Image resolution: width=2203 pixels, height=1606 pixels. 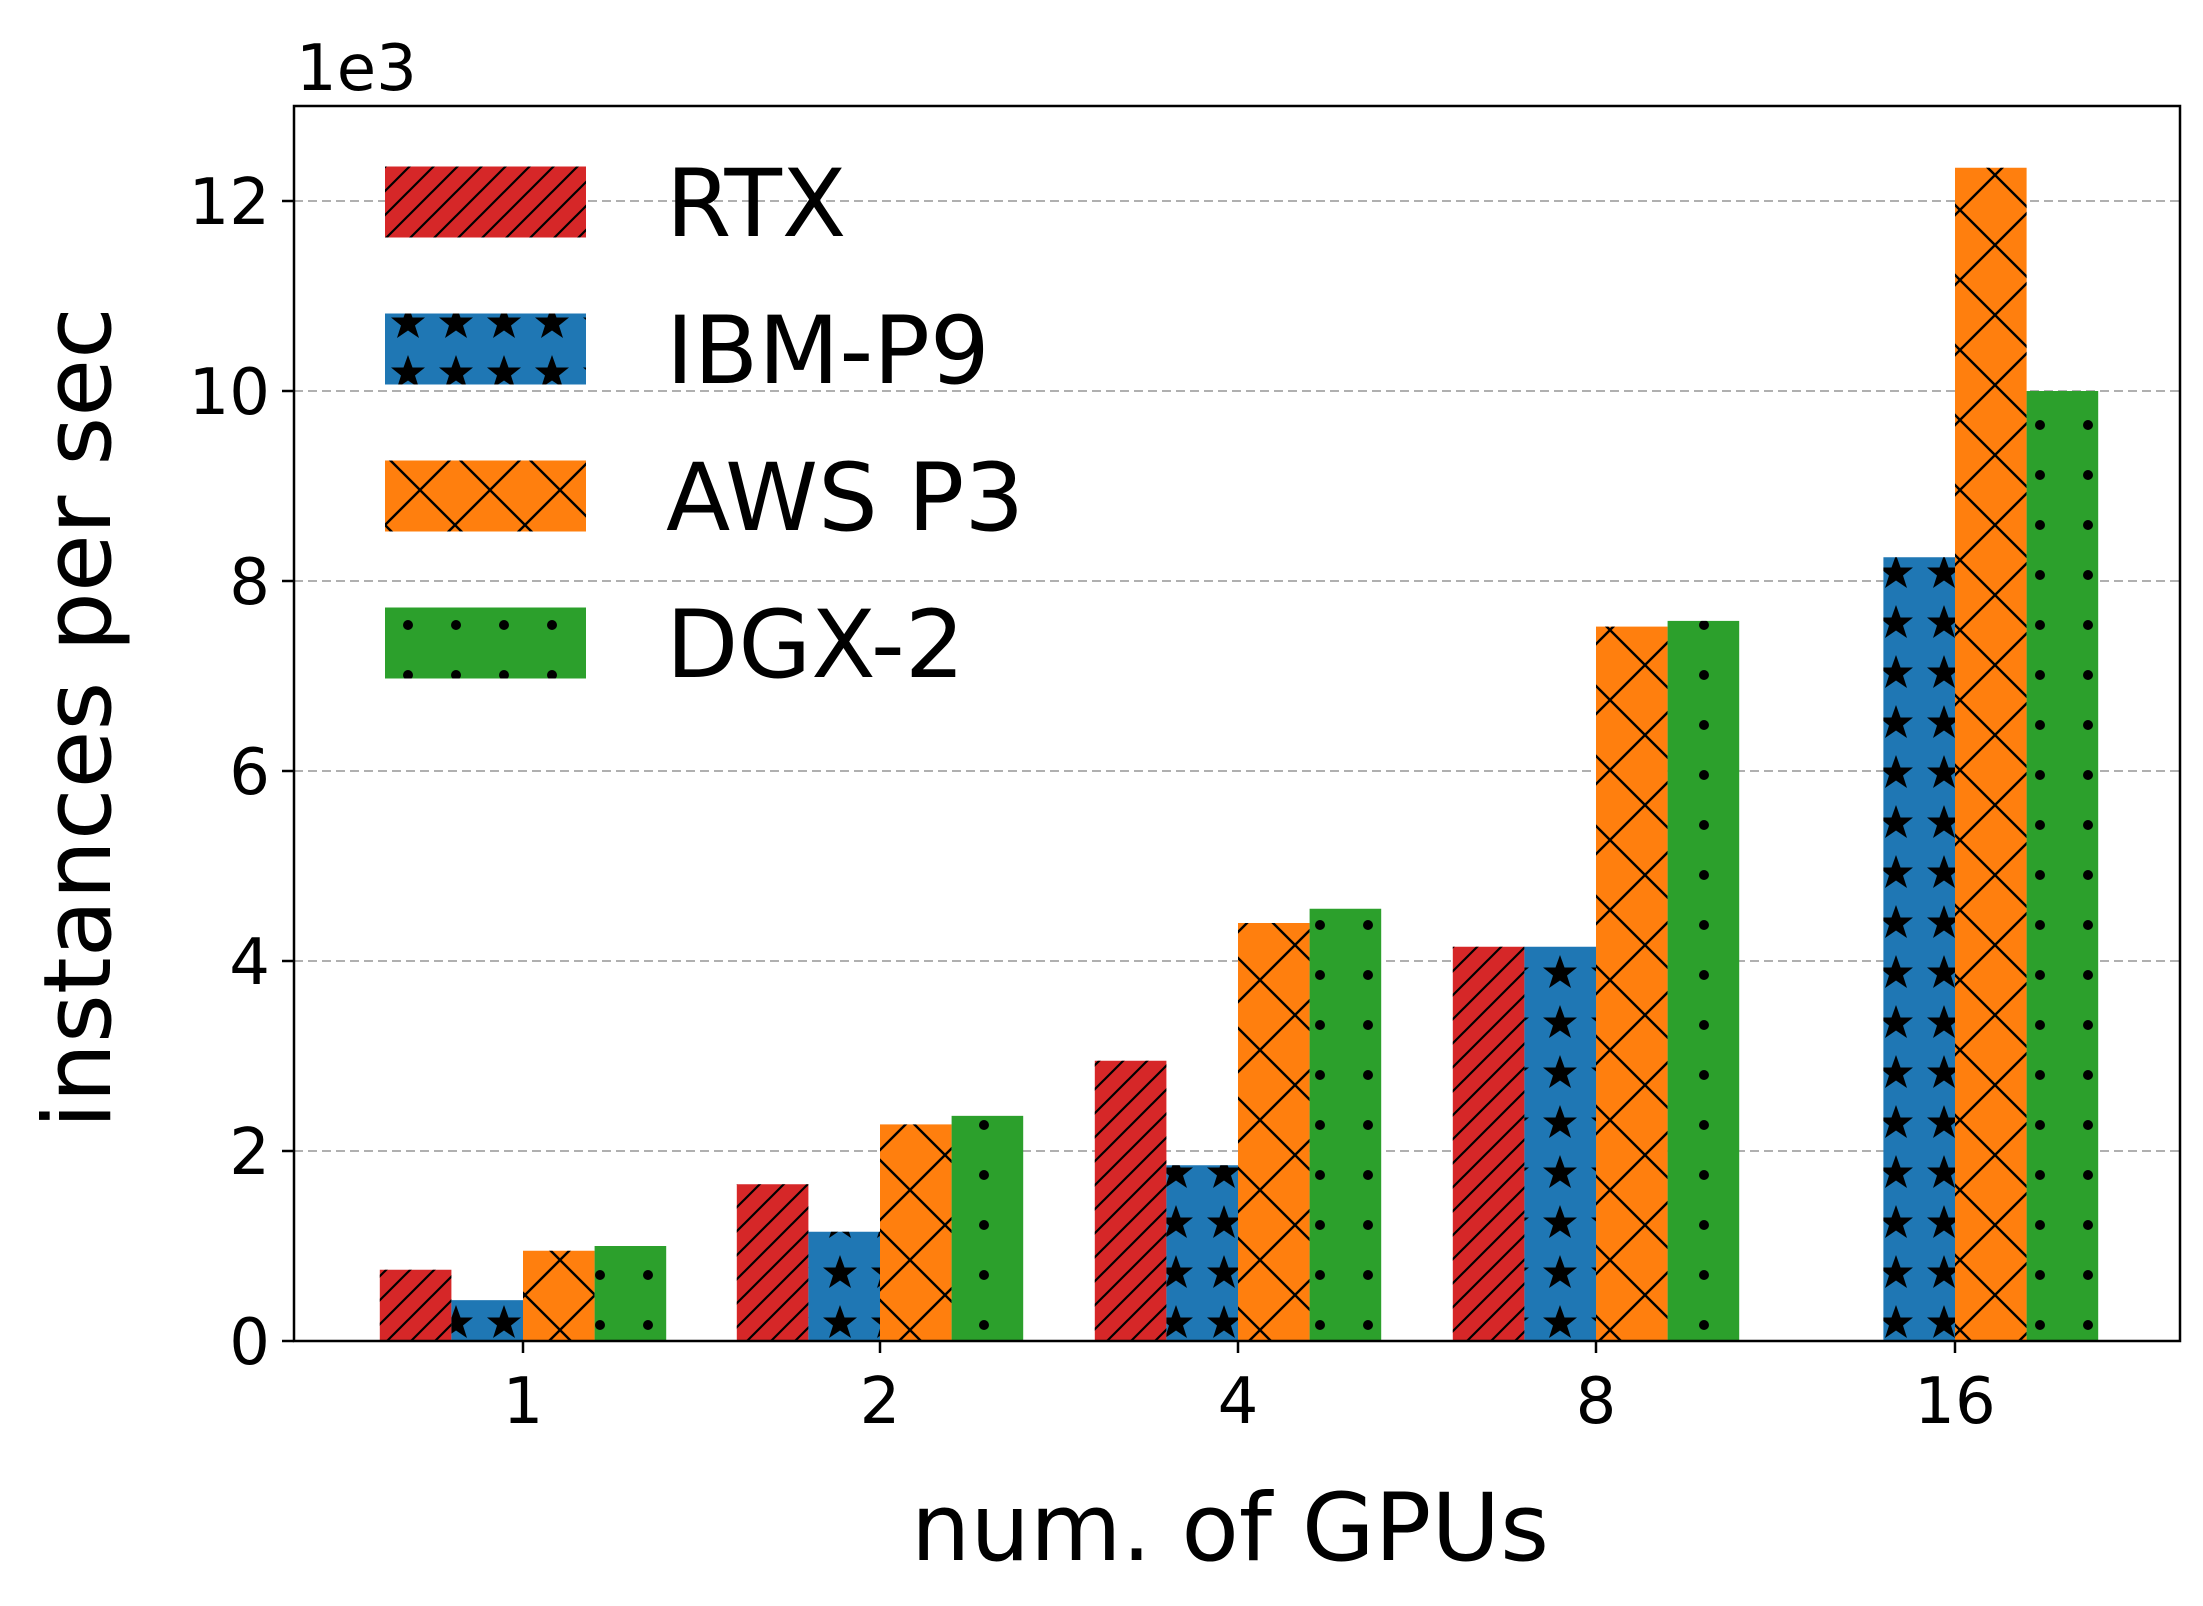 What do you see at coordinates (845, 498) in the screenshot?
I see `legend-label: AWS P3` at bounding box center [845, 498].